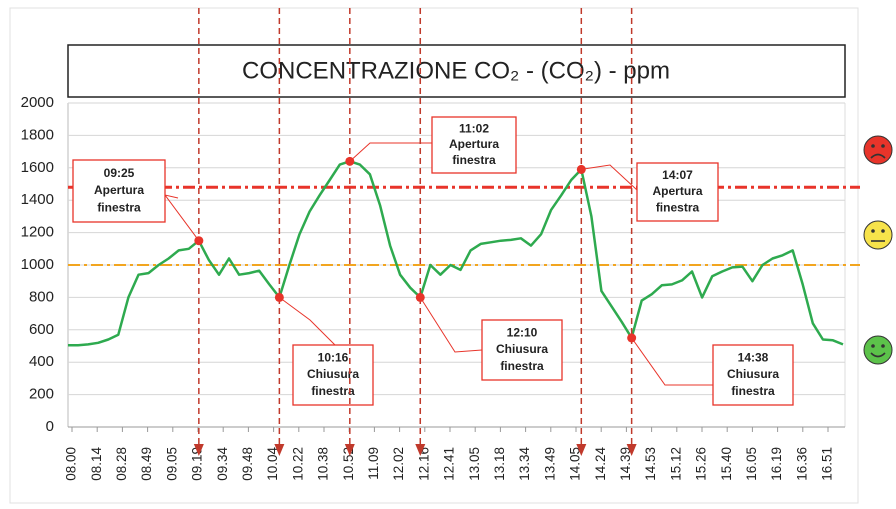 This screenshot has width=896, height=509. Describe the element at coordinates (272, 464) in the screenshot. I see `x-tick-label: 10.04` at that location.